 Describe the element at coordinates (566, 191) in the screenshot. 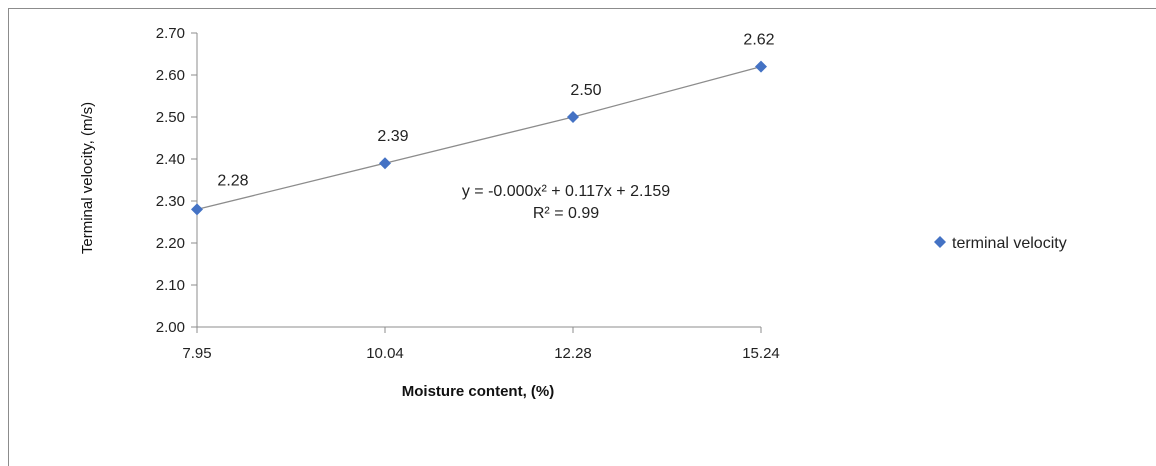

I see `trendline-equation: y = -0.000x² + 0.117x + 2.159` at that location.